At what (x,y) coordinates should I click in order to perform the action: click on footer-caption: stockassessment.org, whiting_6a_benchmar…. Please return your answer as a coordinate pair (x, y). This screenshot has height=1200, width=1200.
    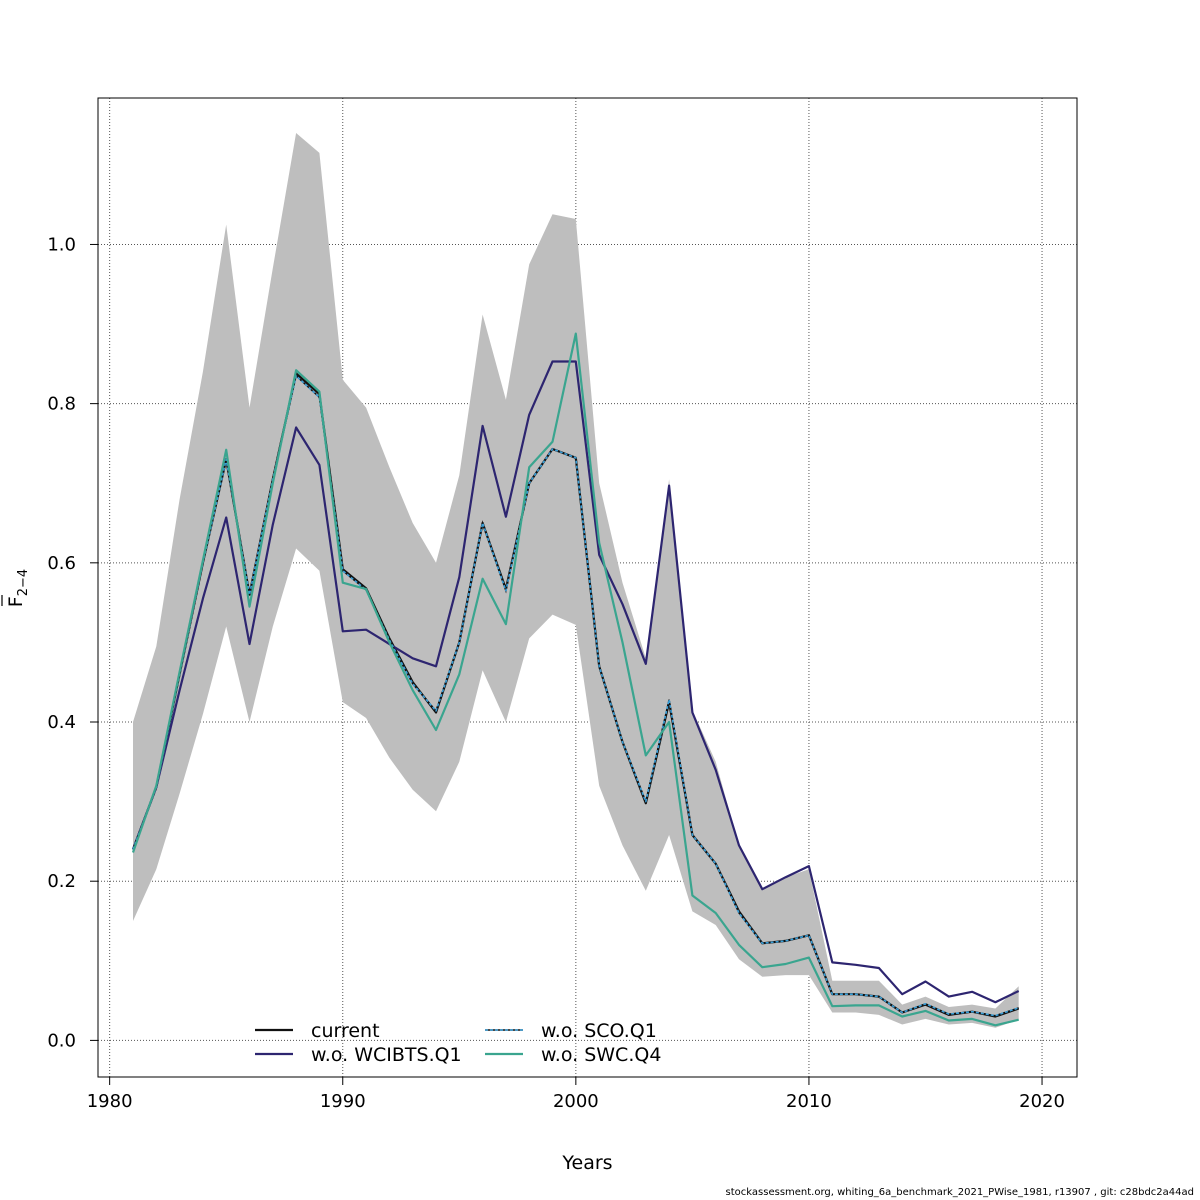
    Looking at the image, I should click on (959, 1192).